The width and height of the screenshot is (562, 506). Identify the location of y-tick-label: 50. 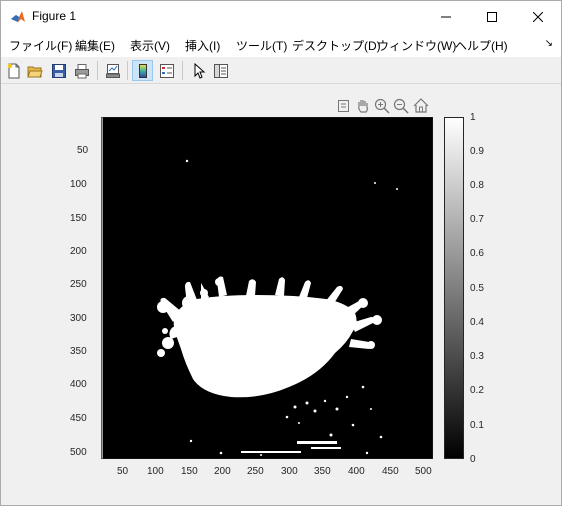
(83, 150).